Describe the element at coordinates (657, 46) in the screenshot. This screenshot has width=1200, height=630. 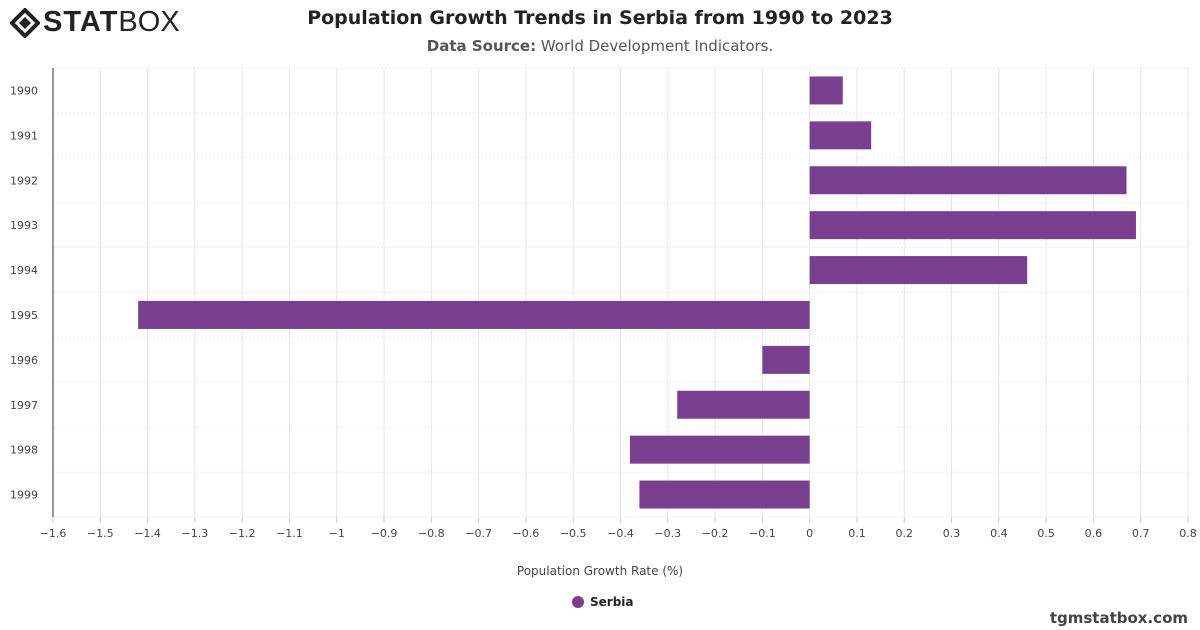
I see `subtitle-value: World Development Indicators.` at that location.